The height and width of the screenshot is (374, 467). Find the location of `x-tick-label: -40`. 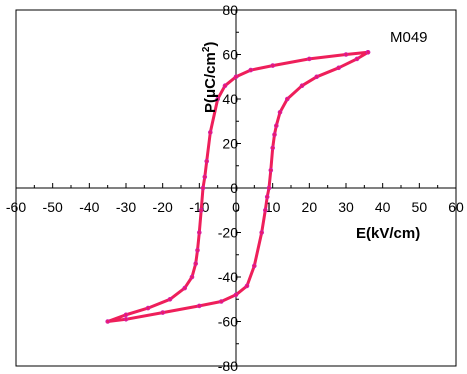

x-tick-label: -40 is located at coordinates (89, 207).